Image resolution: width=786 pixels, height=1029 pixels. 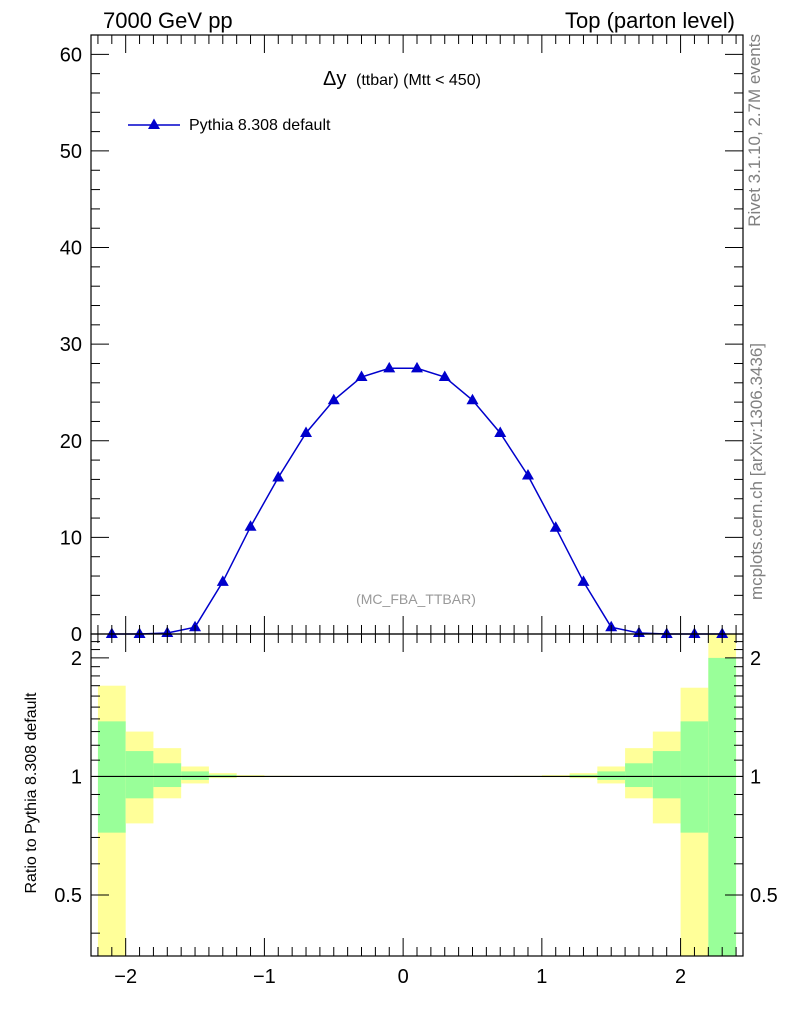 I want to click on ratio-ytick-label: 0.5, so click(x=68, y=896).